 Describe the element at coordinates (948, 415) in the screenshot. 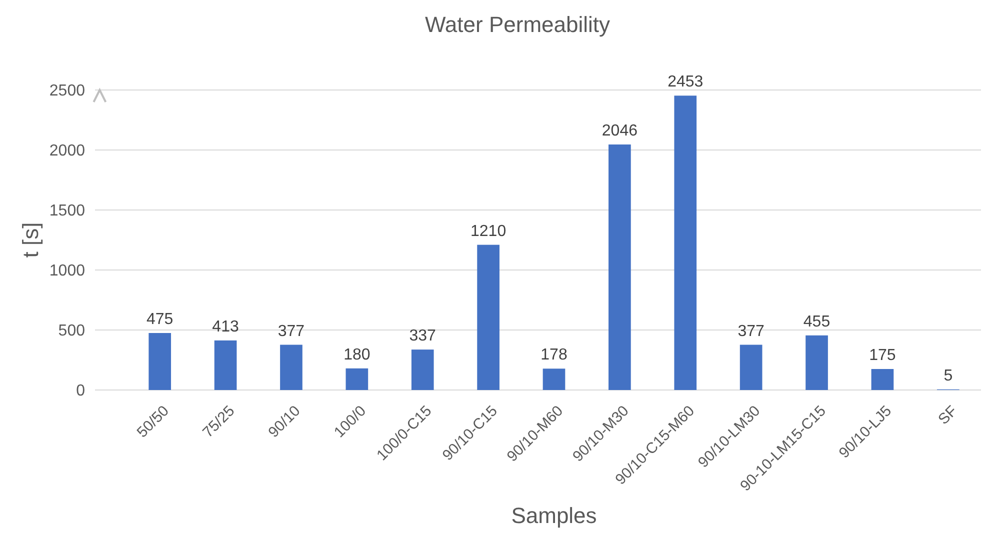

I see `x-tick-label: SF` at that location.